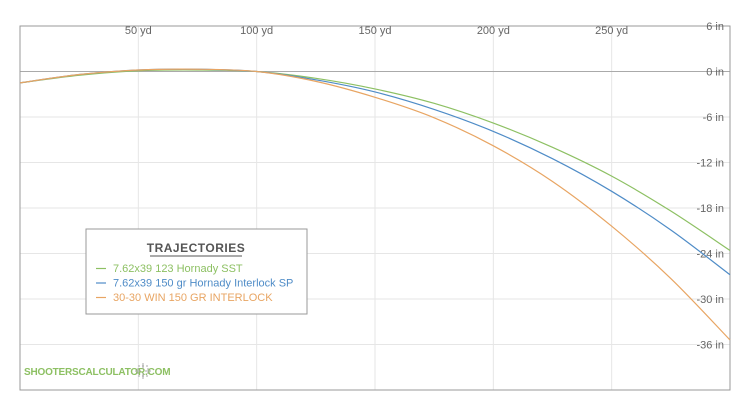 The height and width of the screenshot is (405, 750). What do you see at coordinates (178, 269) in the screenshot?
I see `legend-label: 7.62x39 123 Hornady SST` at bounding box center [178, 269].